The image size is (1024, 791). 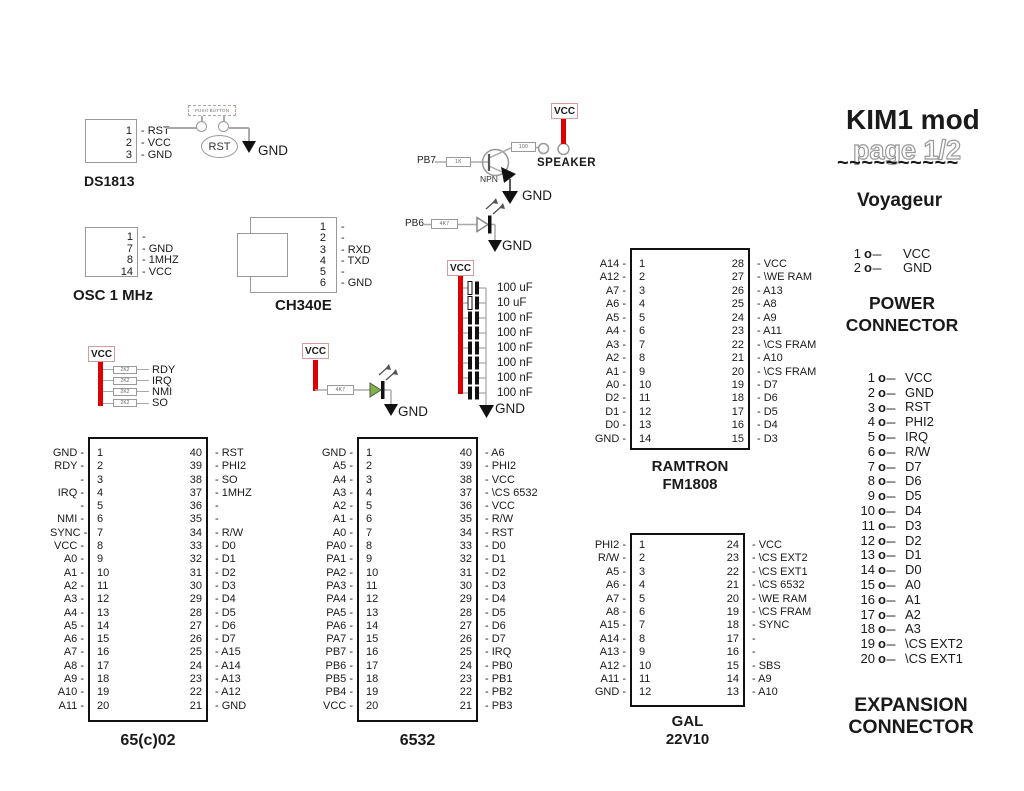 I want to click on pin-label: - \CS FRAM, so click(x=787, y=371).